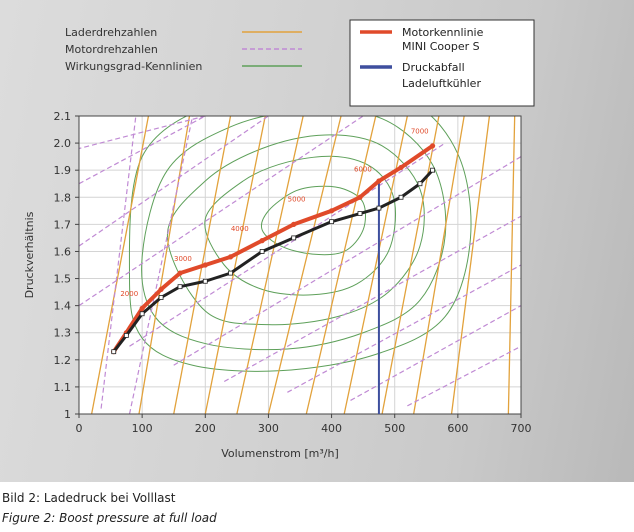 The height and width of the screenshot is (532, 634). I want to click on x-tick-label: 700, so click(521, 428).